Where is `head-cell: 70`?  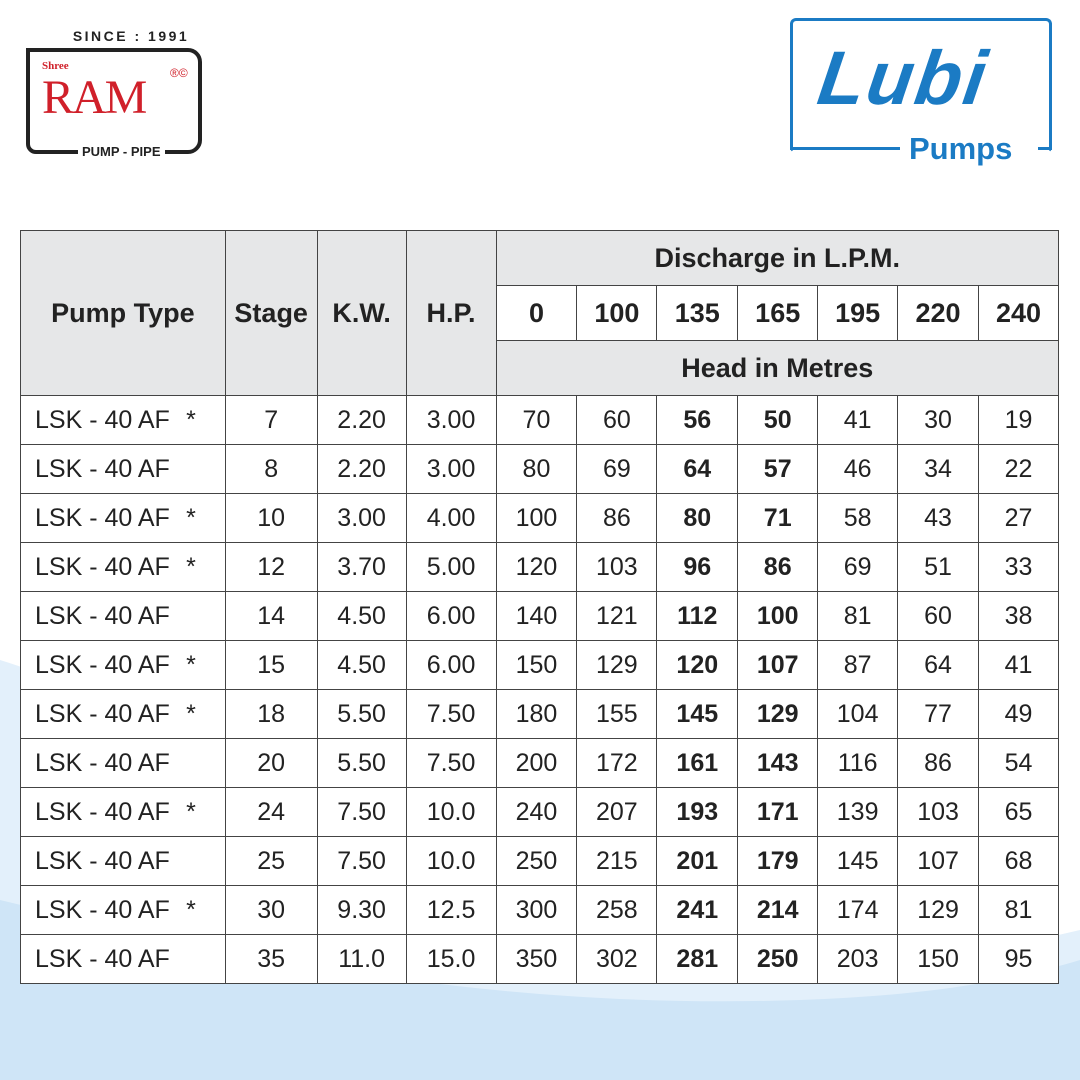
head-cell: 70 is located at coordinates (536, 420).